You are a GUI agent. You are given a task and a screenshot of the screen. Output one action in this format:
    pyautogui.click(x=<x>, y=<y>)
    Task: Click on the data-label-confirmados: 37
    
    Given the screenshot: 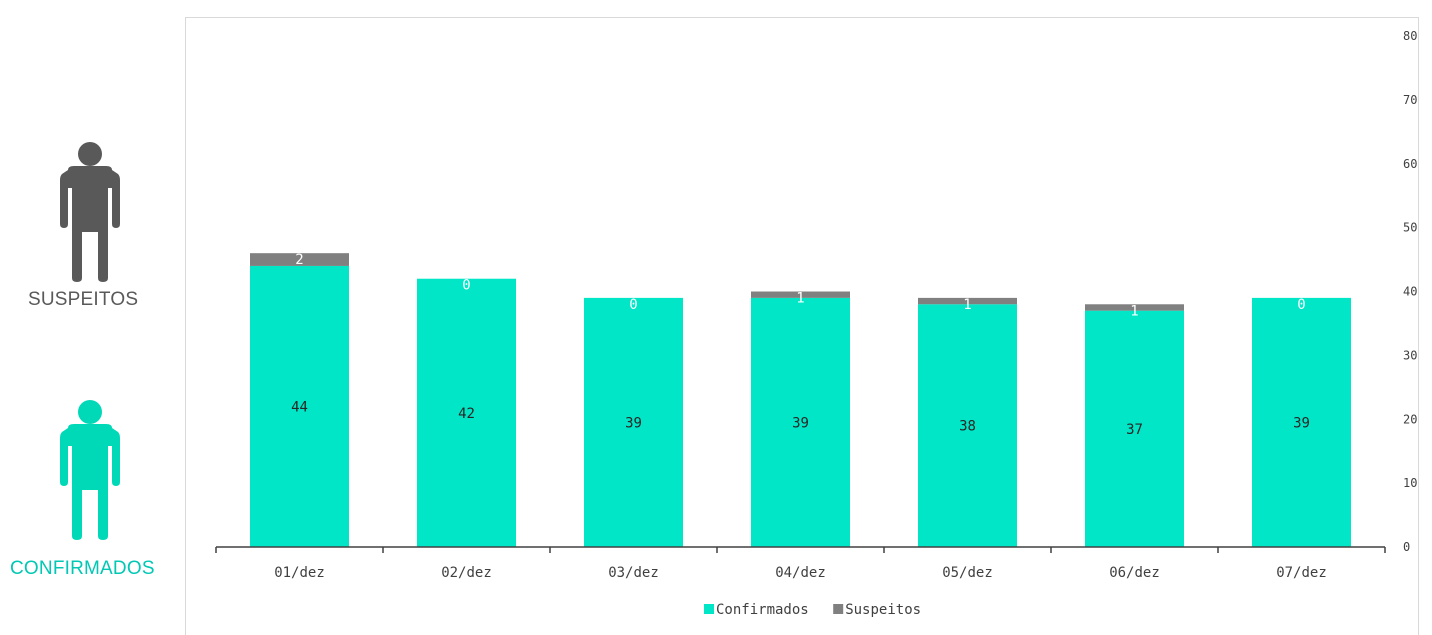 What is the action you would take?
    pyautogui.click(x=1134, y=430)
    